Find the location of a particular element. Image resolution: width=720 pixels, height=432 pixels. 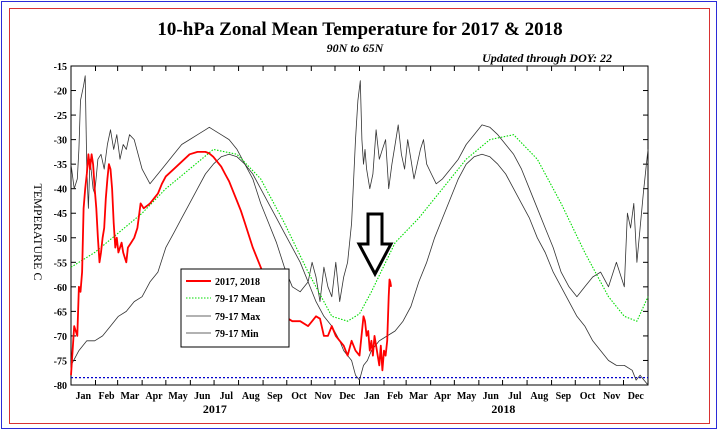

y-tick-label: -60 is located at coordinates (60, 288).